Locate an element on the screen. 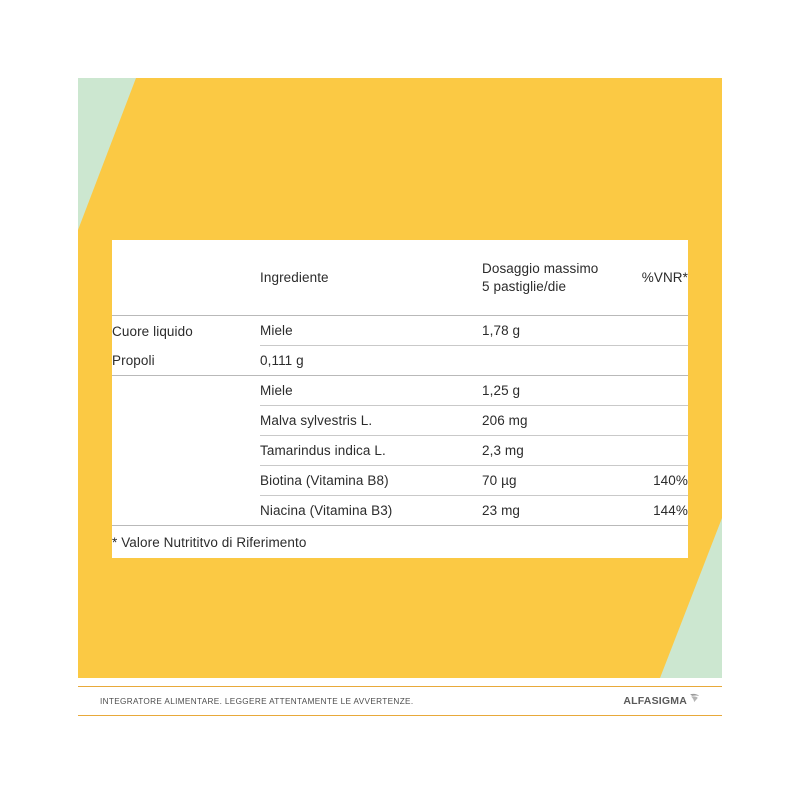 This screenshot has height=800, width=800. header-dosage: Dosaggio massimo 5 pastiglie/die is located at coordinates (550, 278).